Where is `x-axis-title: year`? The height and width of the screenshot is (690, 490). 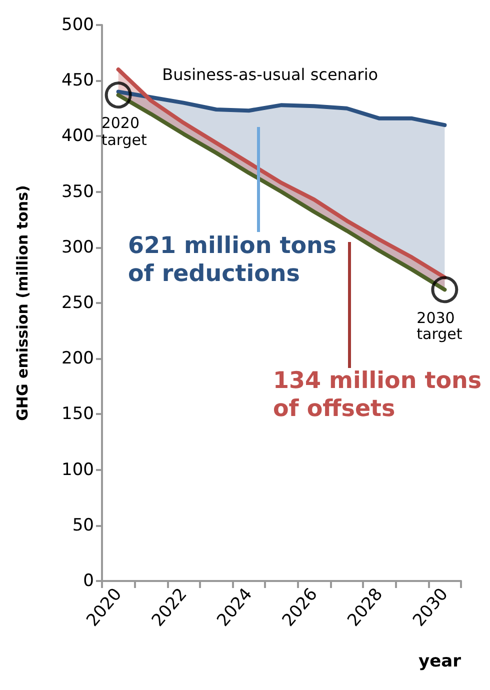
x-axis-title: year is located at coordinates (440, 662).